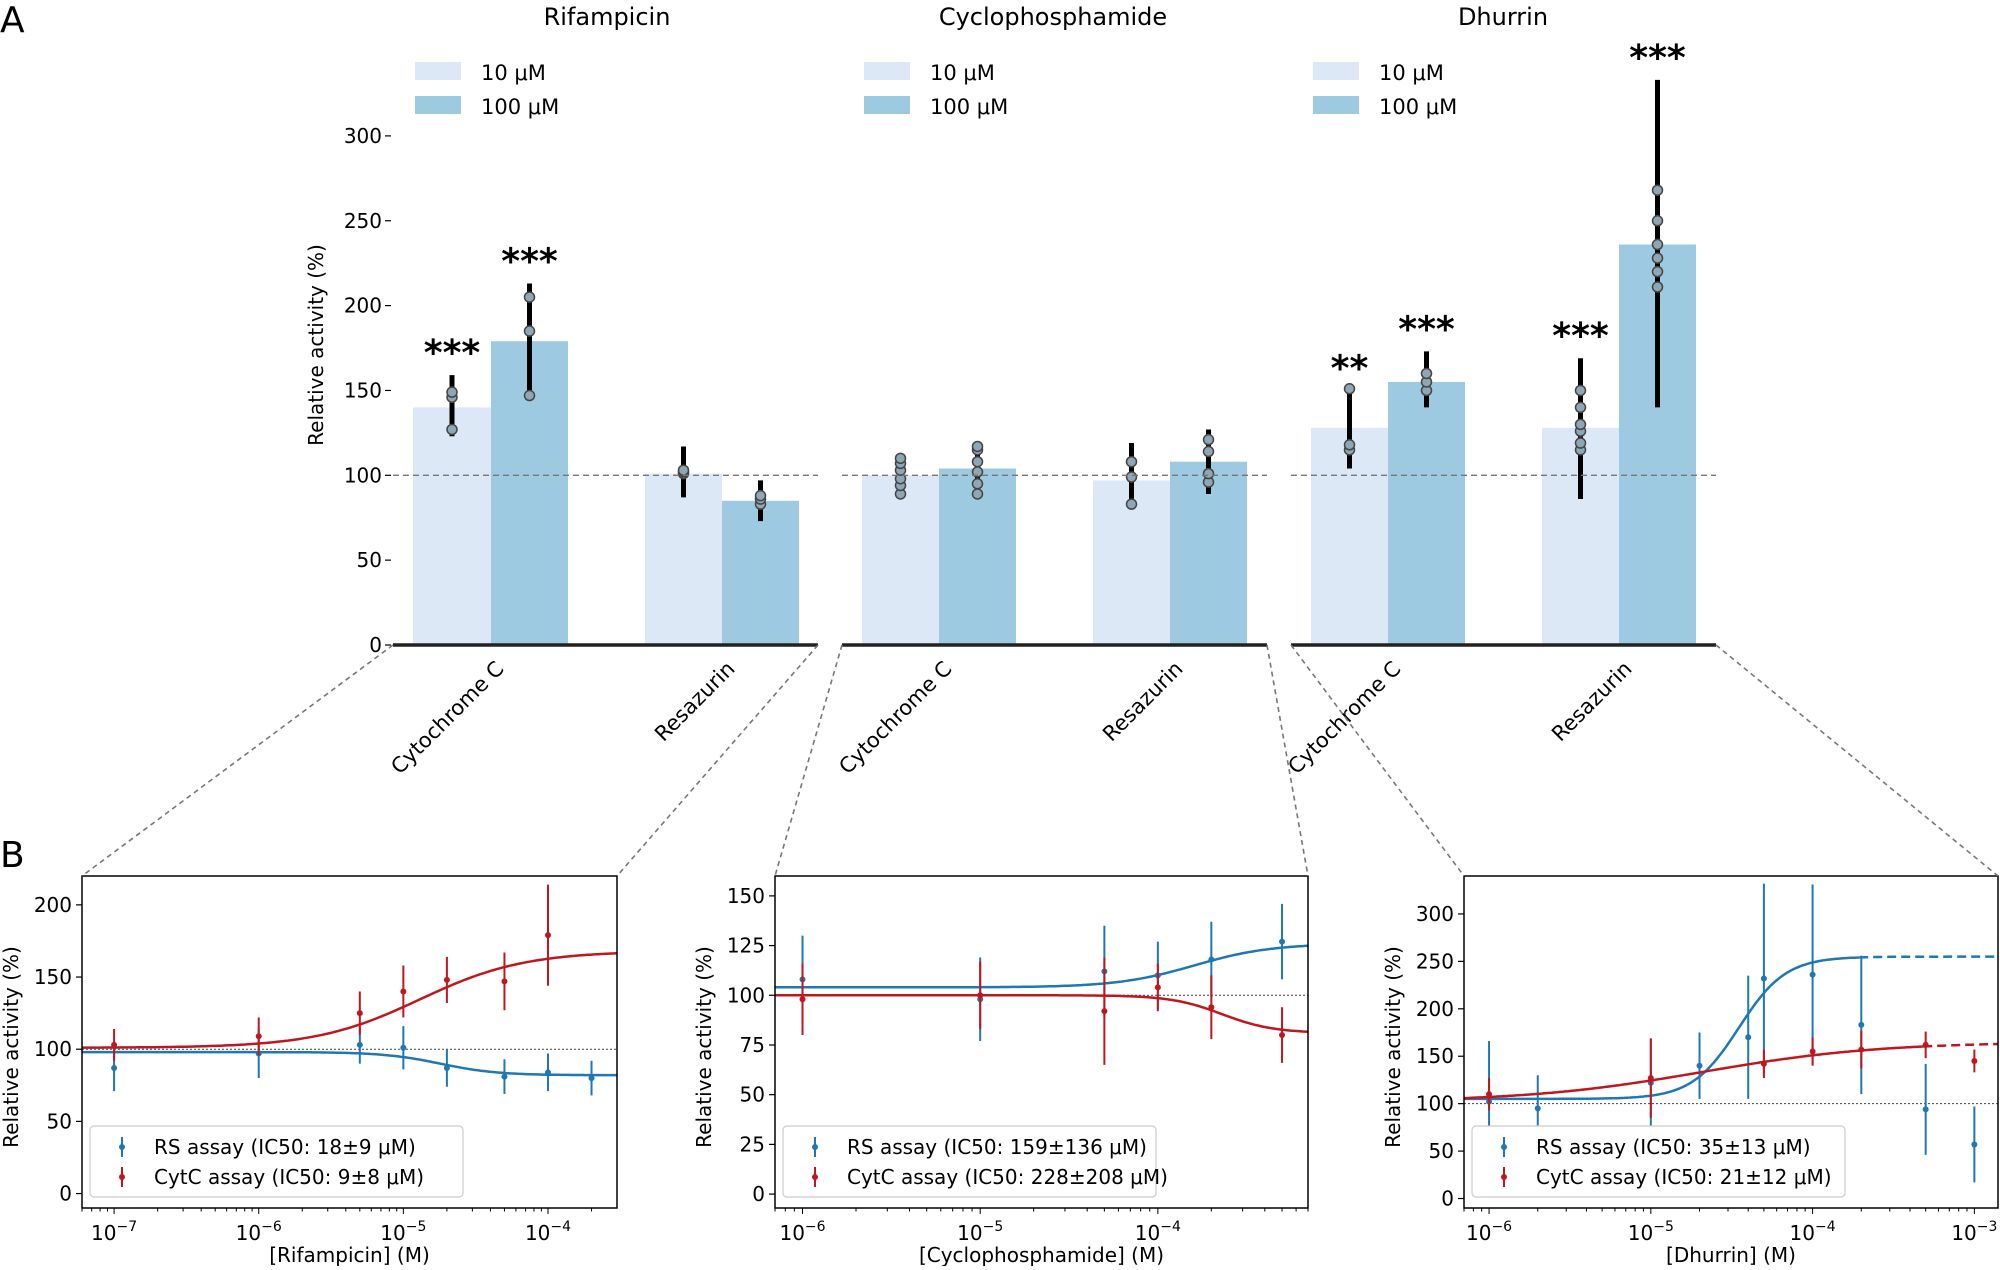 The height and width of the screenshot is (1270, 2000). What do you see at coordinates (285, 1147) in the screenshot?
I see `legend-label: RS assay (IC50: 18±9 μM)` at bounding box center [285, 1147].